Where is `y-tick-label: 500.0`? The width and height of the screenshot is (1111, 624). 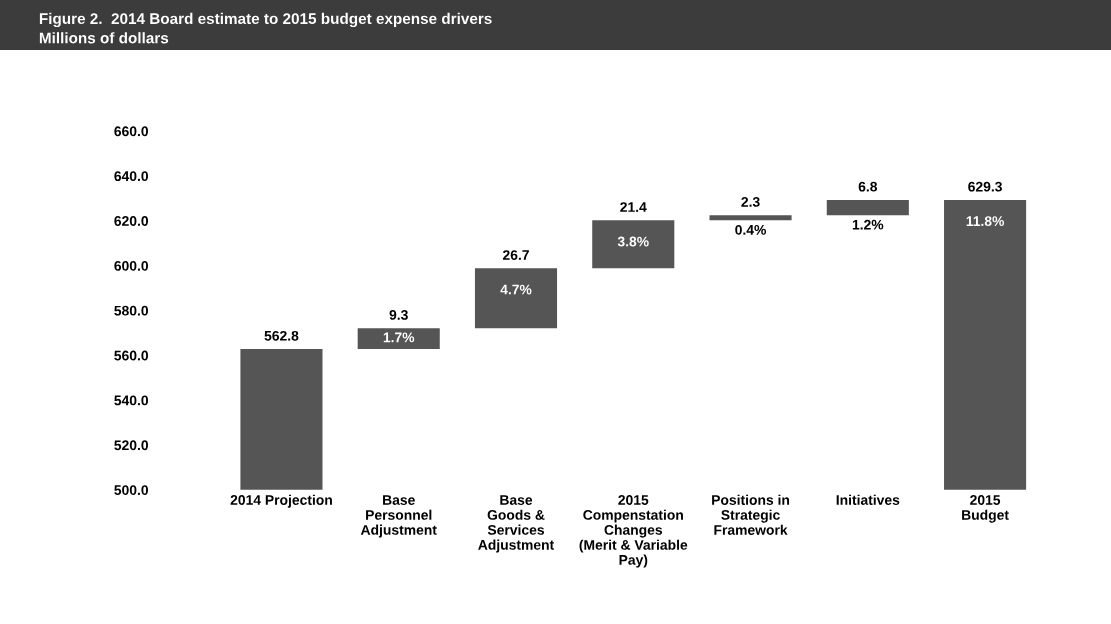
y-tick-label: 500.0 is located at coordinates (131, 490).